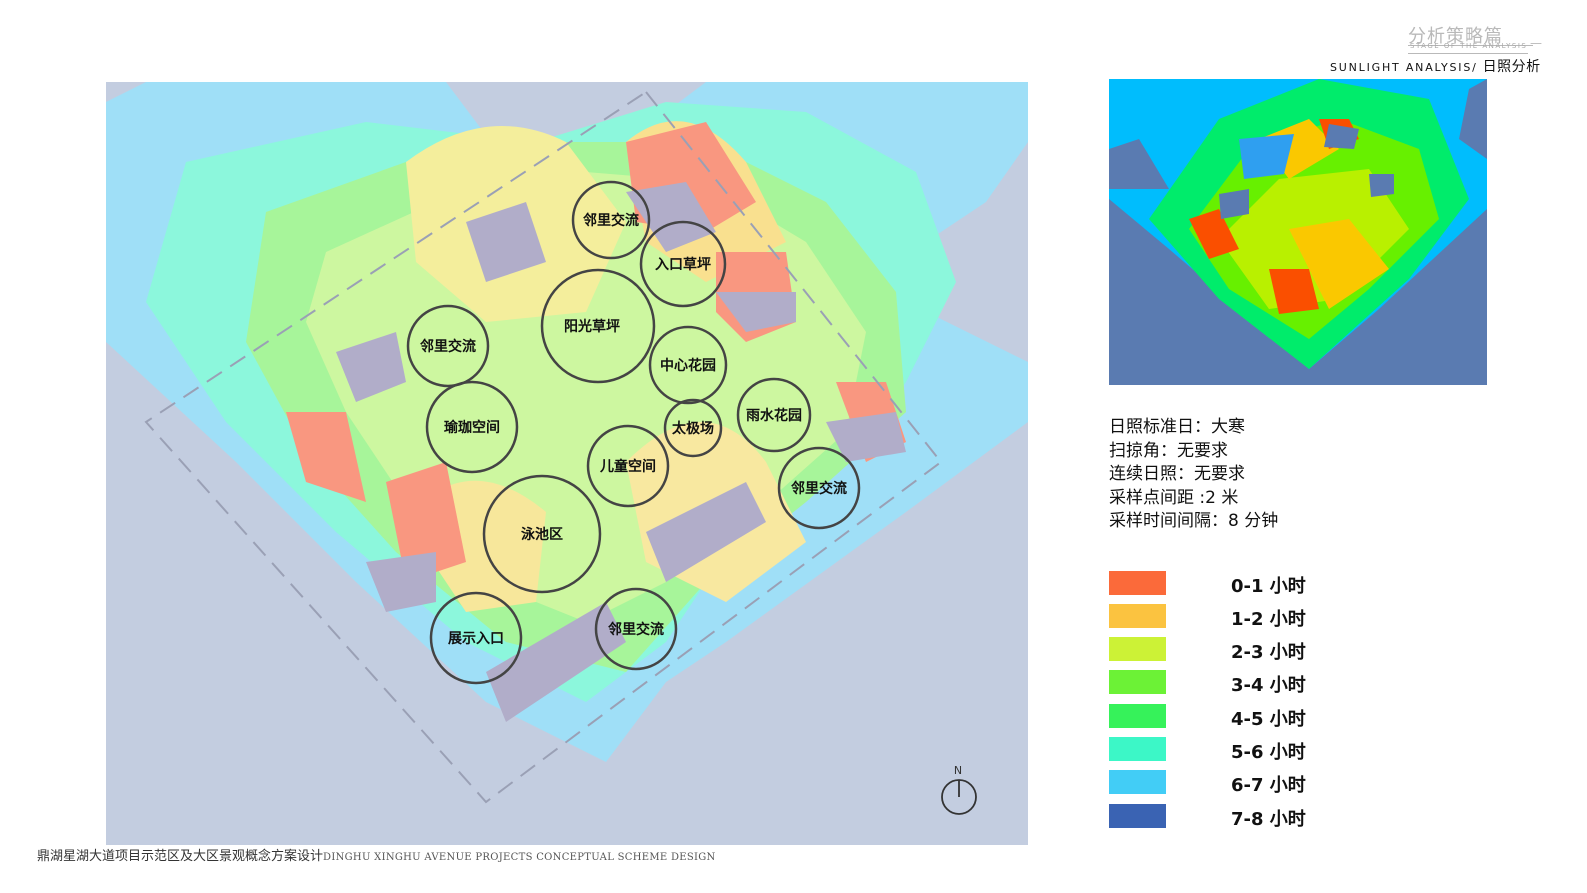  I want to click on north-compass-icon: N, so click(959, 789).